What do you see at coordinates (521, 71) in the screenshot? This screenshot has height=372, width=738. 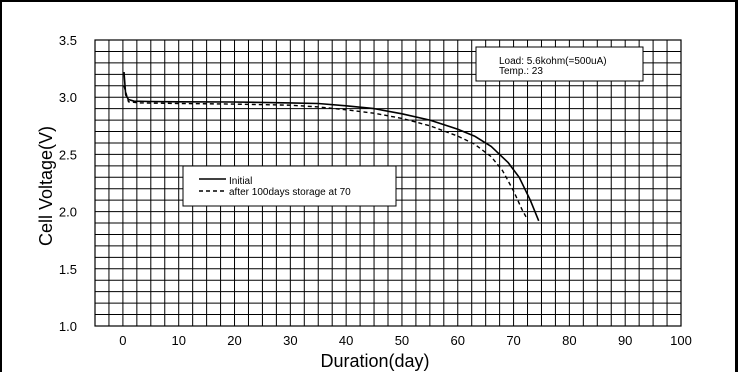 I see `temp-label: Temp.: 23` at bounding box center [521, 71].